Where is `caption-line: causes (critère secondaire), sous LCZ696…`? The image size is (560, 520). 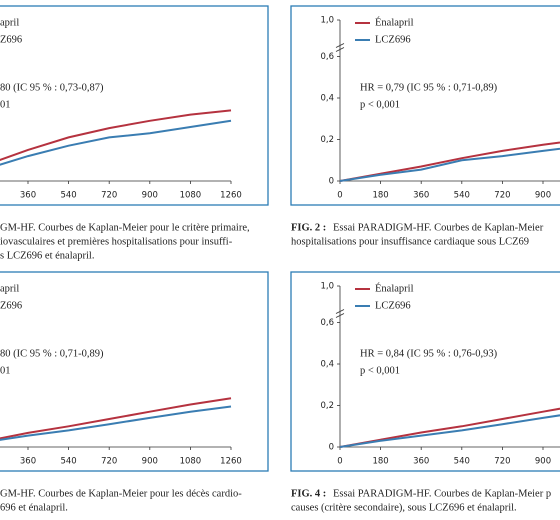
caption-line: causes (critère secondaire), sous LCZ696… is located at coordinates (404, 507).